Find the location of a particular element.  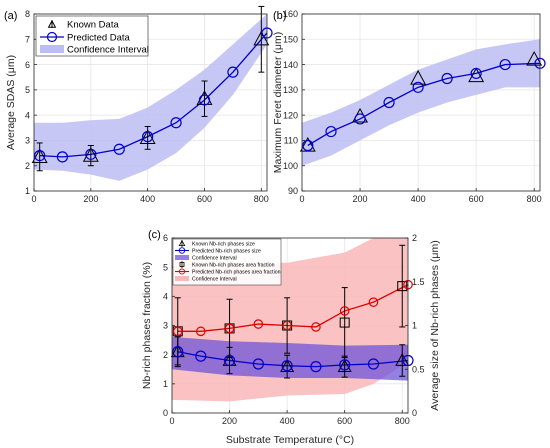

panel-a-ytick-label: 5 is located at coordinates (27, 90).